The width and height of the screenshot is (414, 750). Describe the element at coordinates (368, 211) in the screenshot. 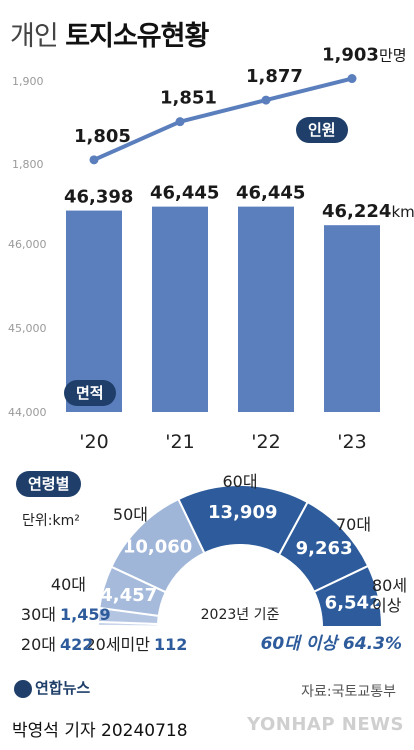

I see `bar-value-label: 46,224km²` at that location.